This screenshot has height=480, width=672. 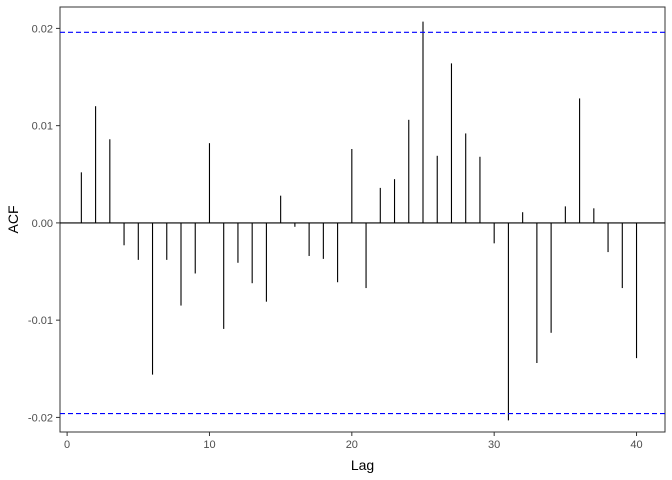 I want to click on x-axis-title: Lag, so click(x=362, y=465).